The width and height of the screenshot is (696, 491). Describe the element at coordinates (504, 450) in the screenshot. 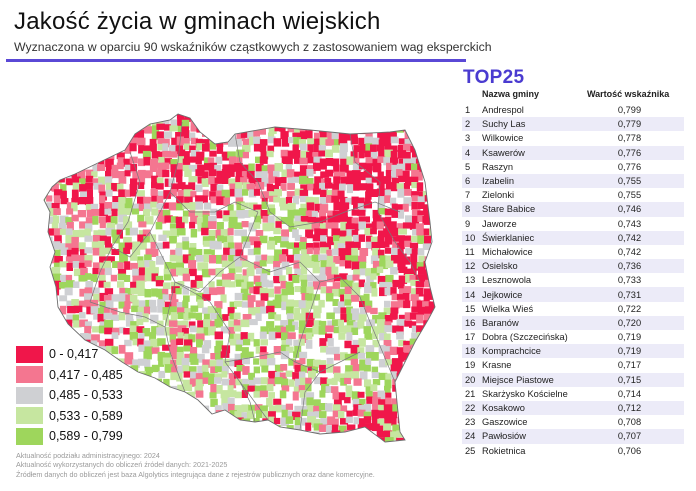

I see `name-cell: Rokietnica` at that location.